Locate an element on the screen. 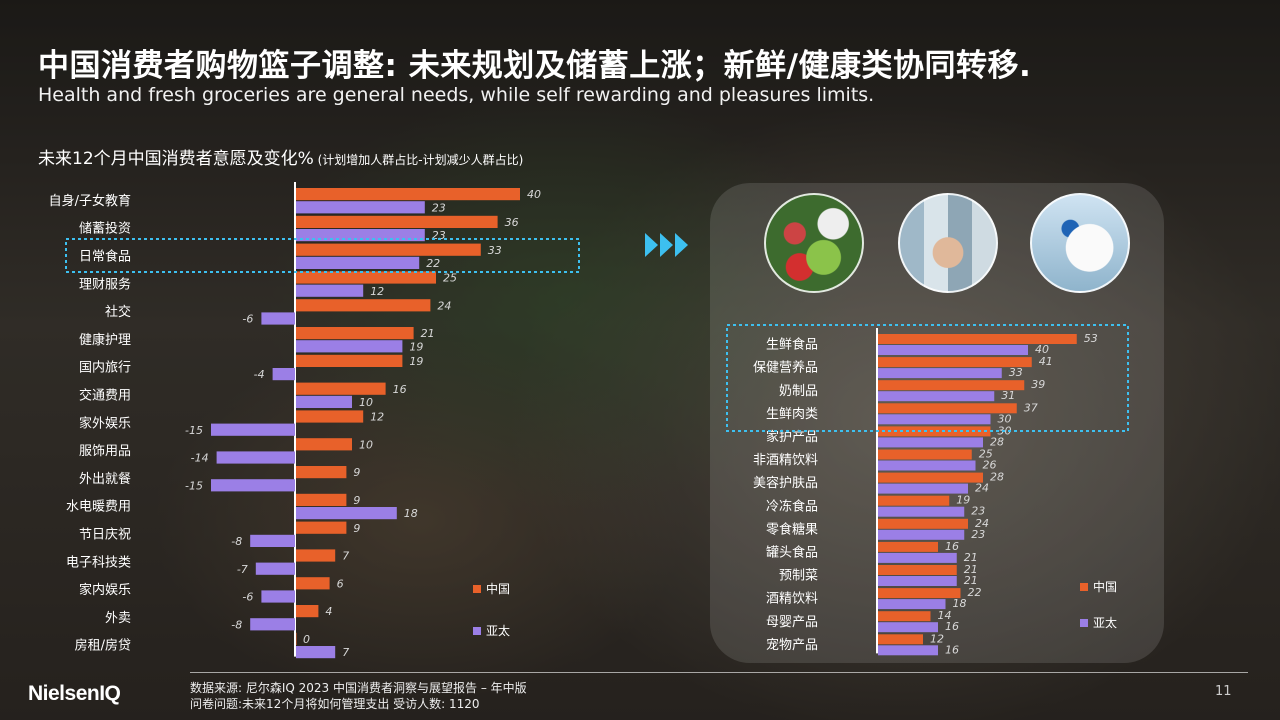 The width and height of the screenshot is (1280, 720). left-chart-data-label: -4 is located at coordinates (259, 374).